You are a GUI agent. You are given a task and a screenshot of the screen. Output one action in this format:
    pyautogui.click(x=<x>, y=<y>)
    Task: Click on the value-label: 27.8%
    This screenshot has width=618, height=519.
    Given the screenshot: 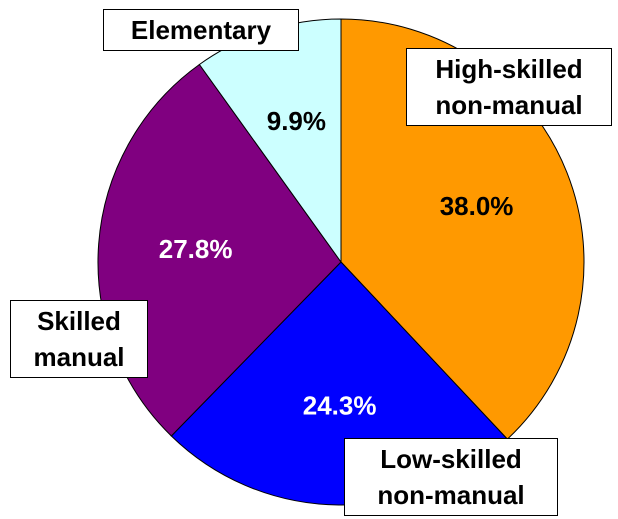 What is the action you would take?
    pyautogui.click(x=196, y=249)
    